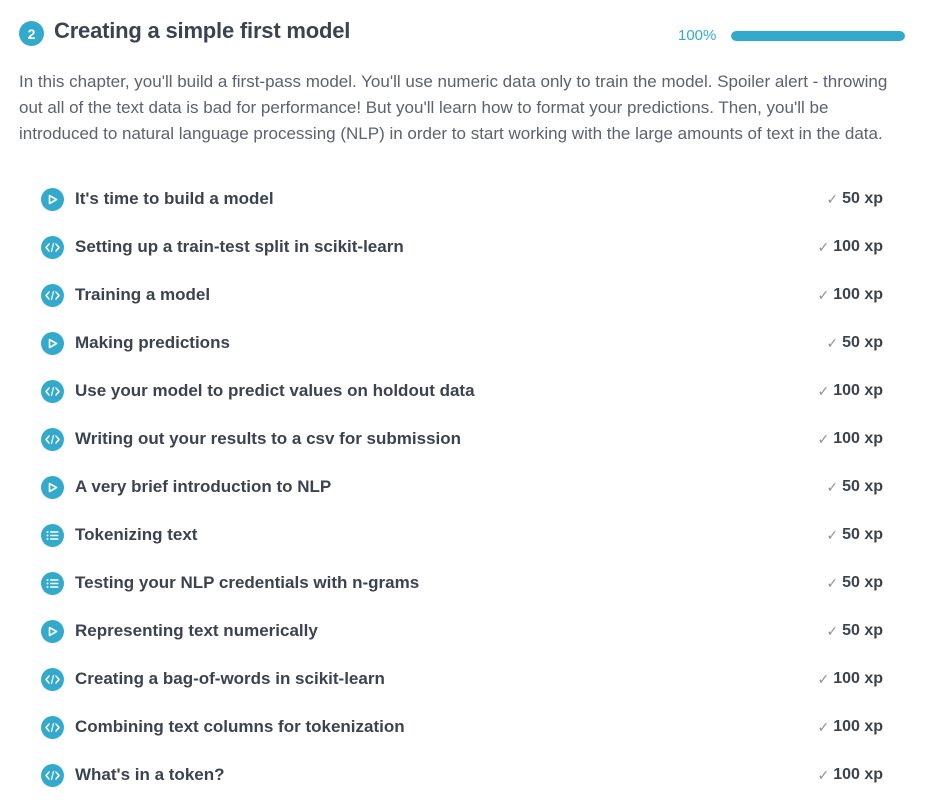 Image resolution: width=926 pixels, height=809 pixels. What do you see at coordinates (150, 774) in the screenshot?
I see `lesson-title: What's in a token?` at bounding box center [150, 774].